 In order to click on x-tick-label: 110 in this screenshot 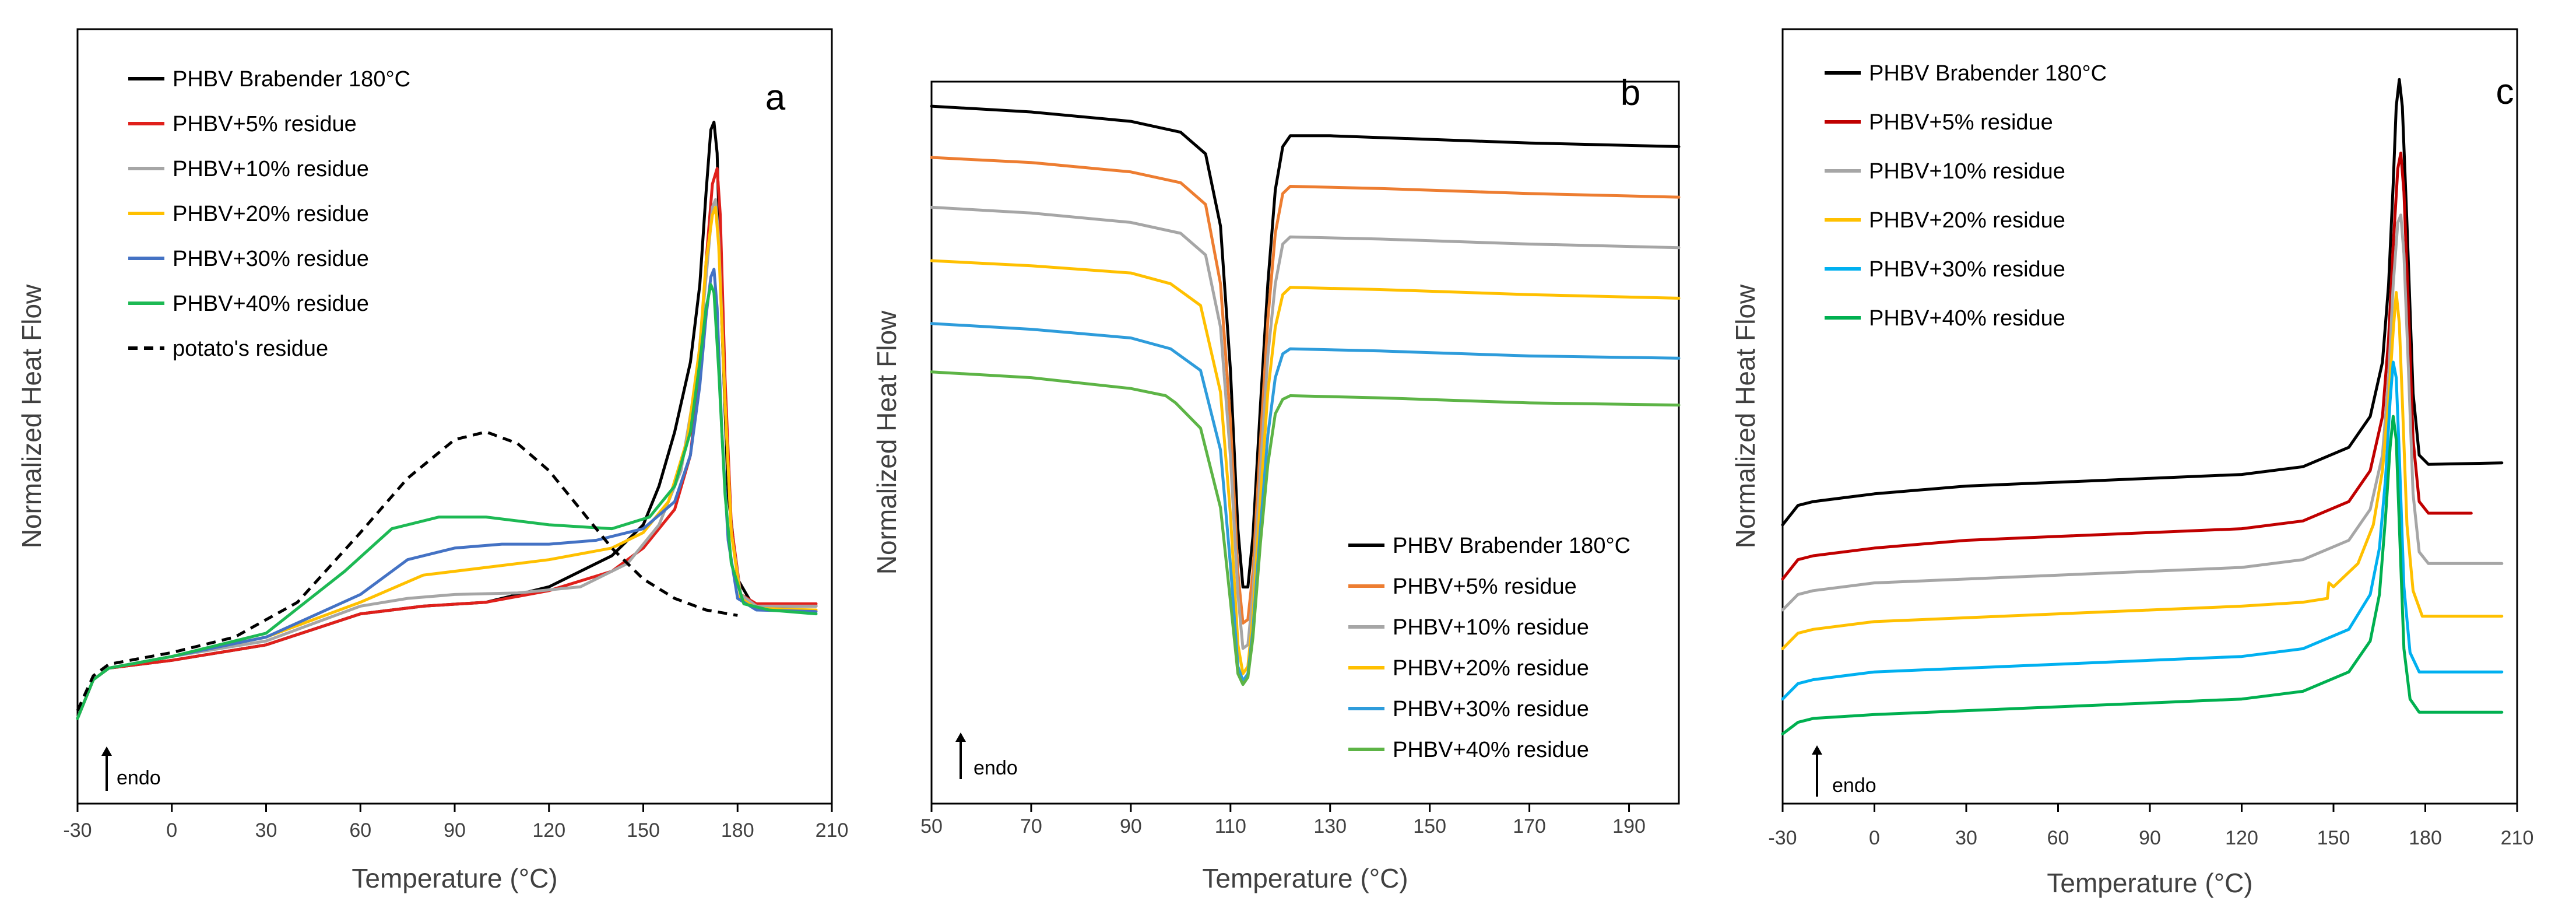, I will do `click(1230, 826)`.